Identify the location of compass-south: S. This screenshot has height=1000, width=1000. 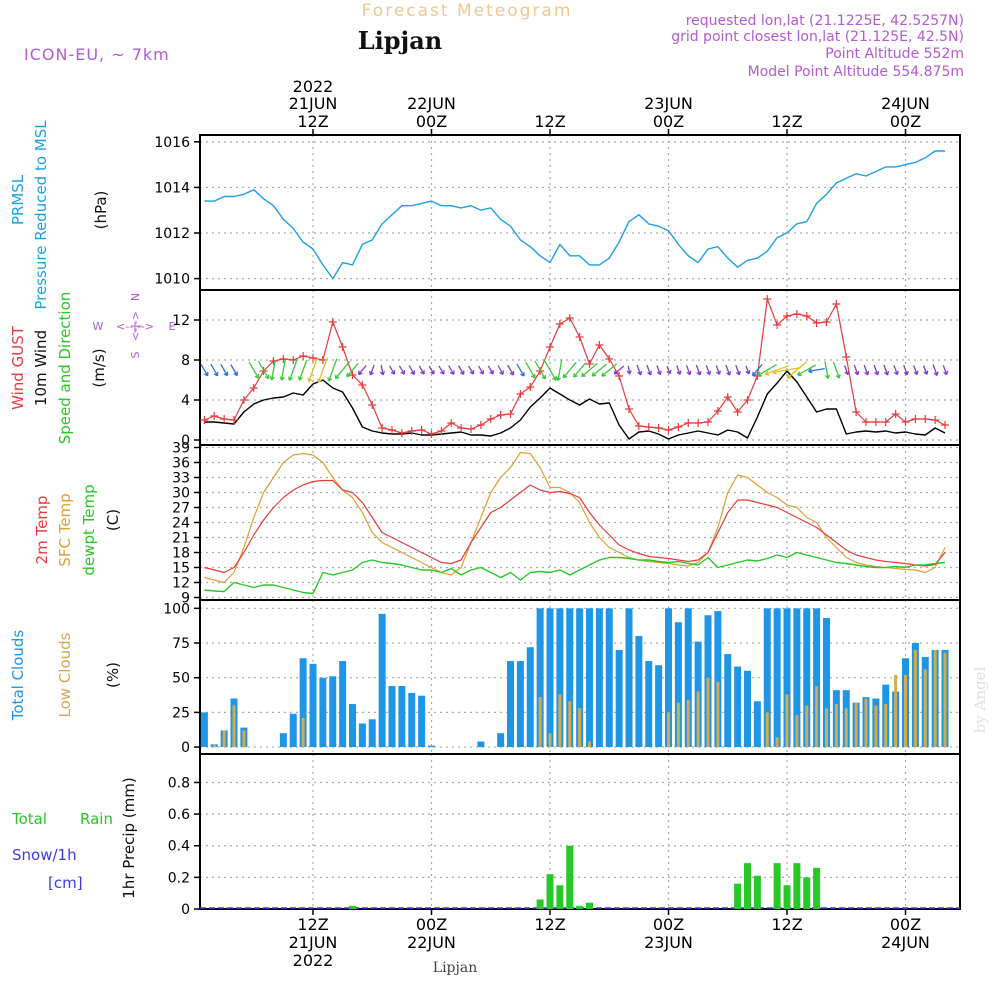
(135, 354).